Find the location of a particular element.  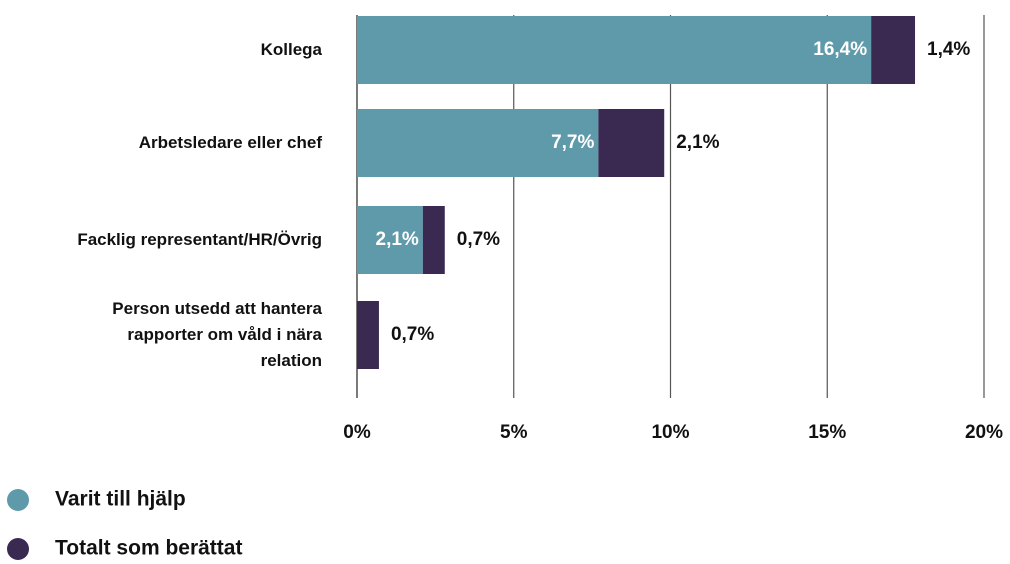

category-label: Kollega is located at coordinates (291, 49).